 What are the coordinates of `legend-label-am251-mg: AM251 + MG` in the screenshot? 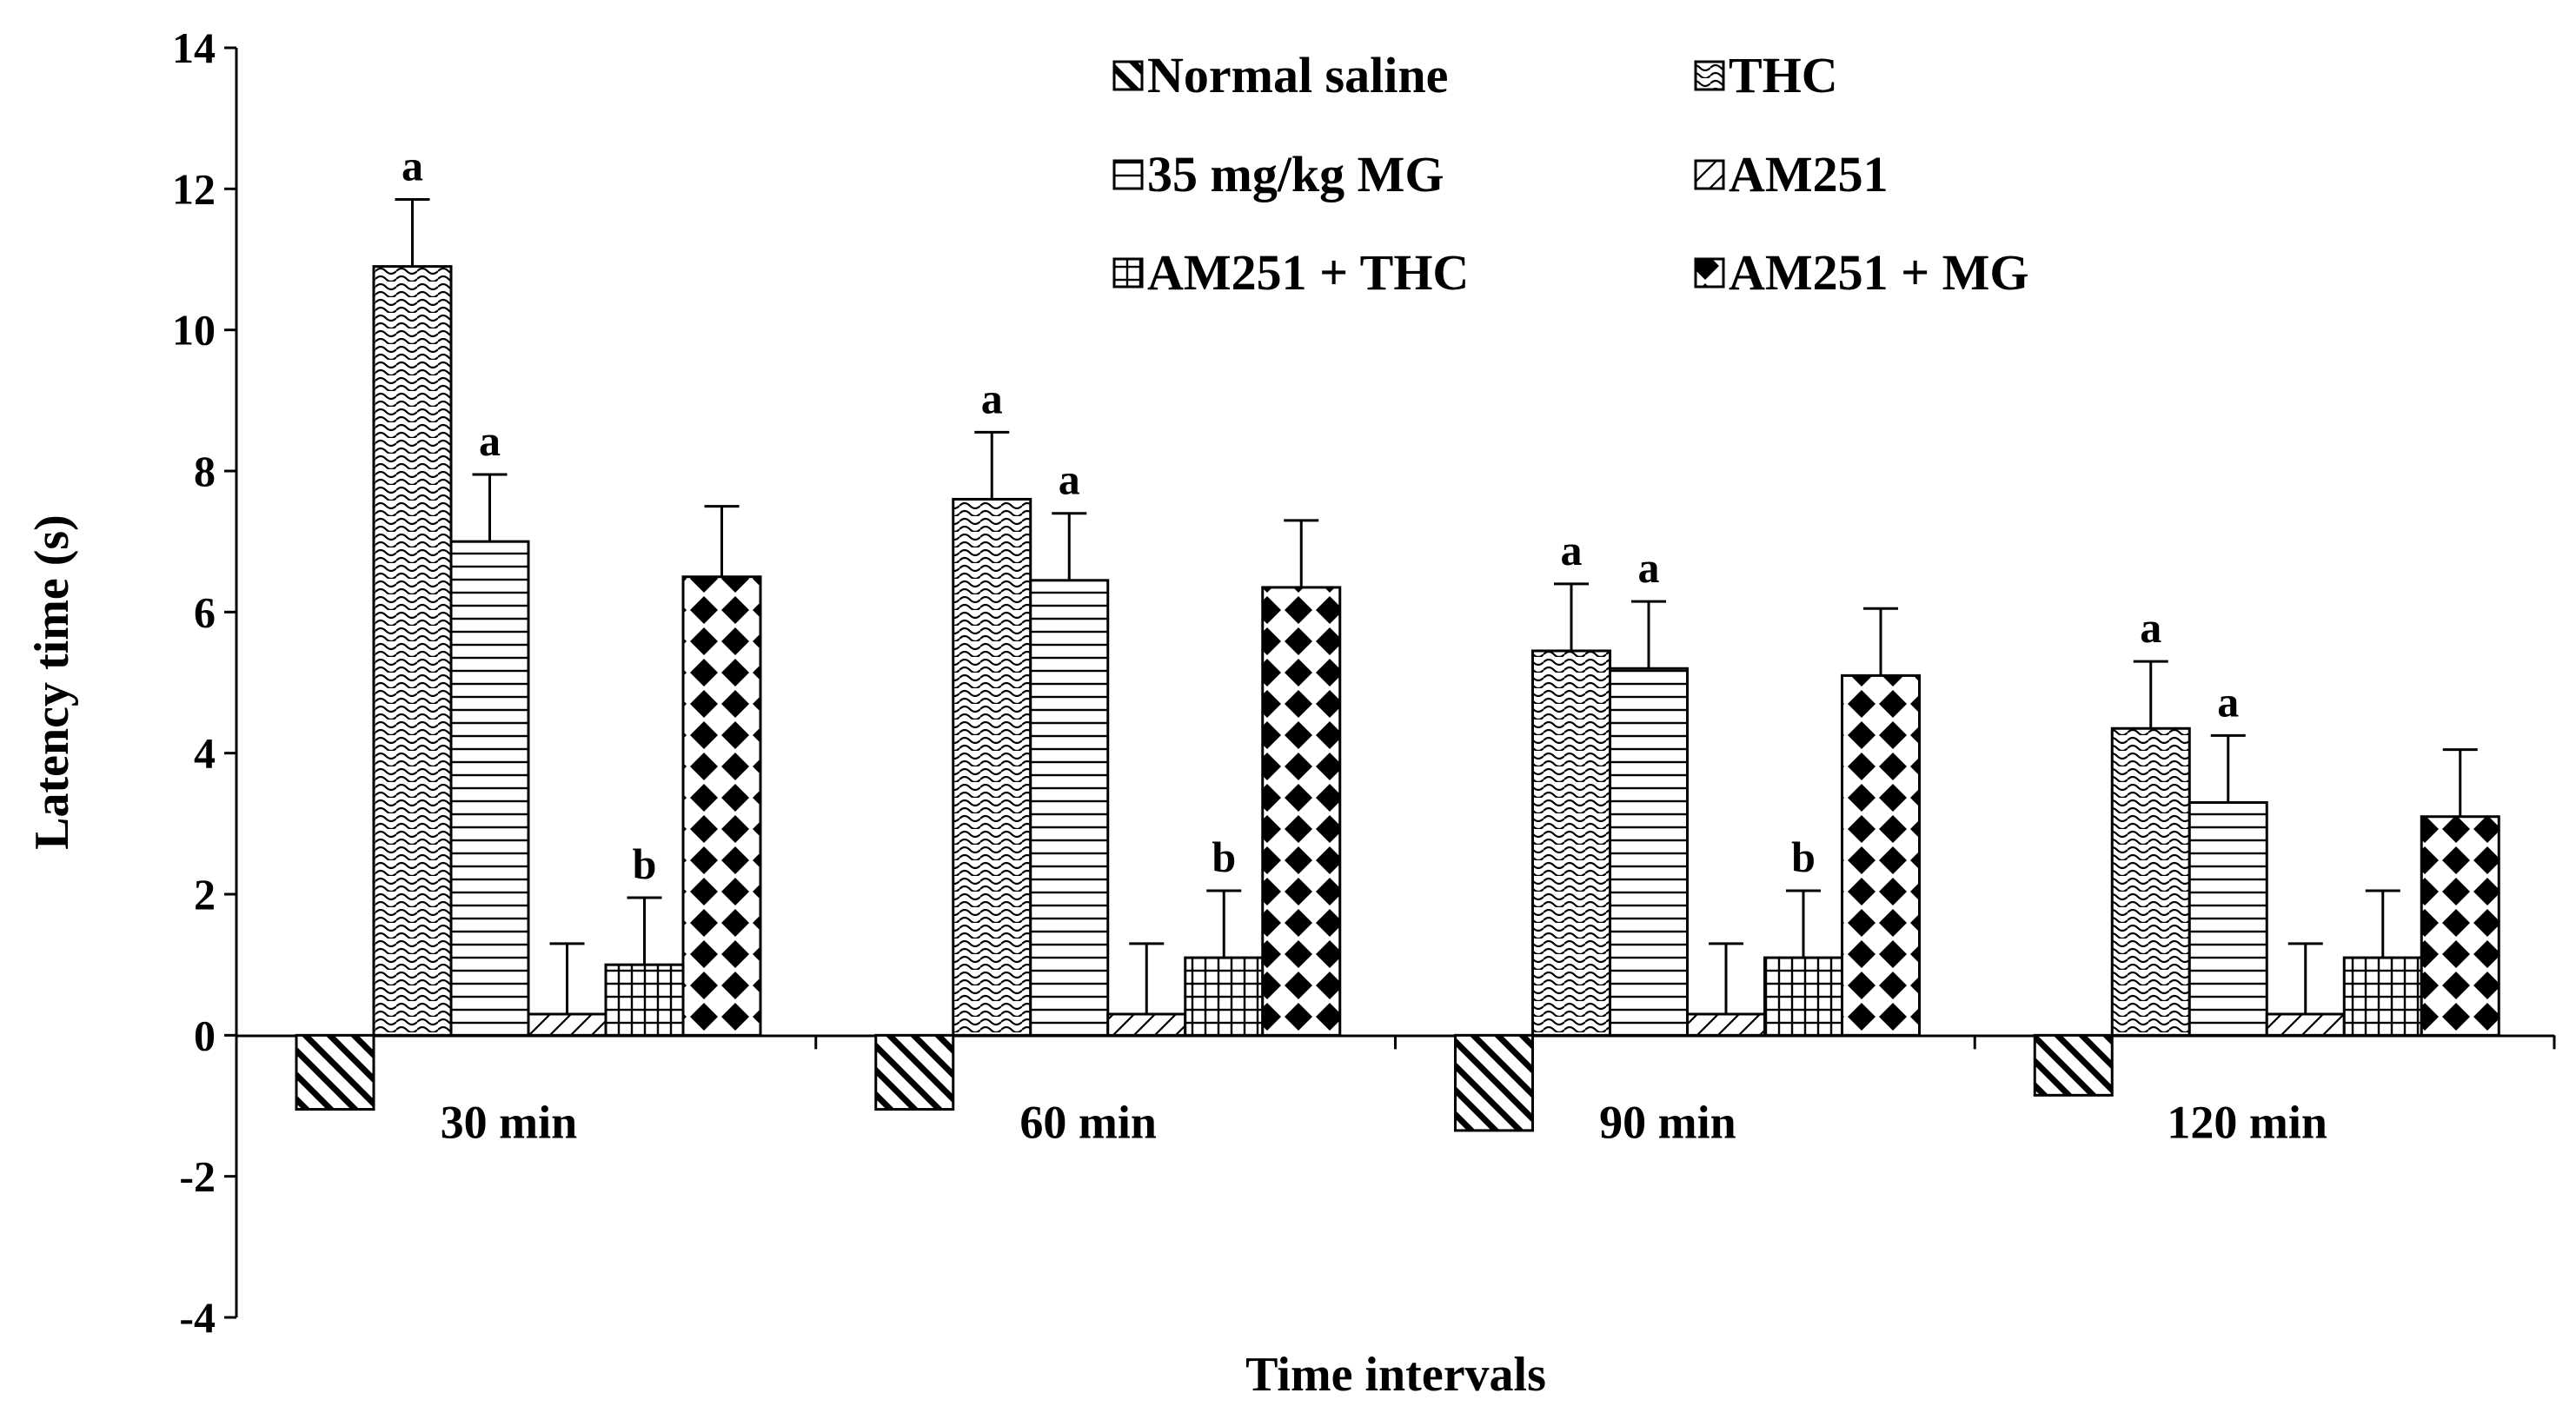 It's located at (1879, 272).